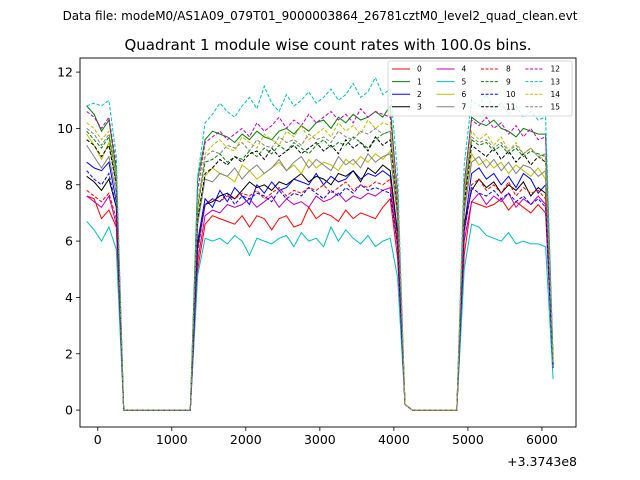 The width and height of the screenshot is (640, 480). Describe the element at coordinates (246, 439) in the screenshot. I see `x-tick-label: 2000` at that location.